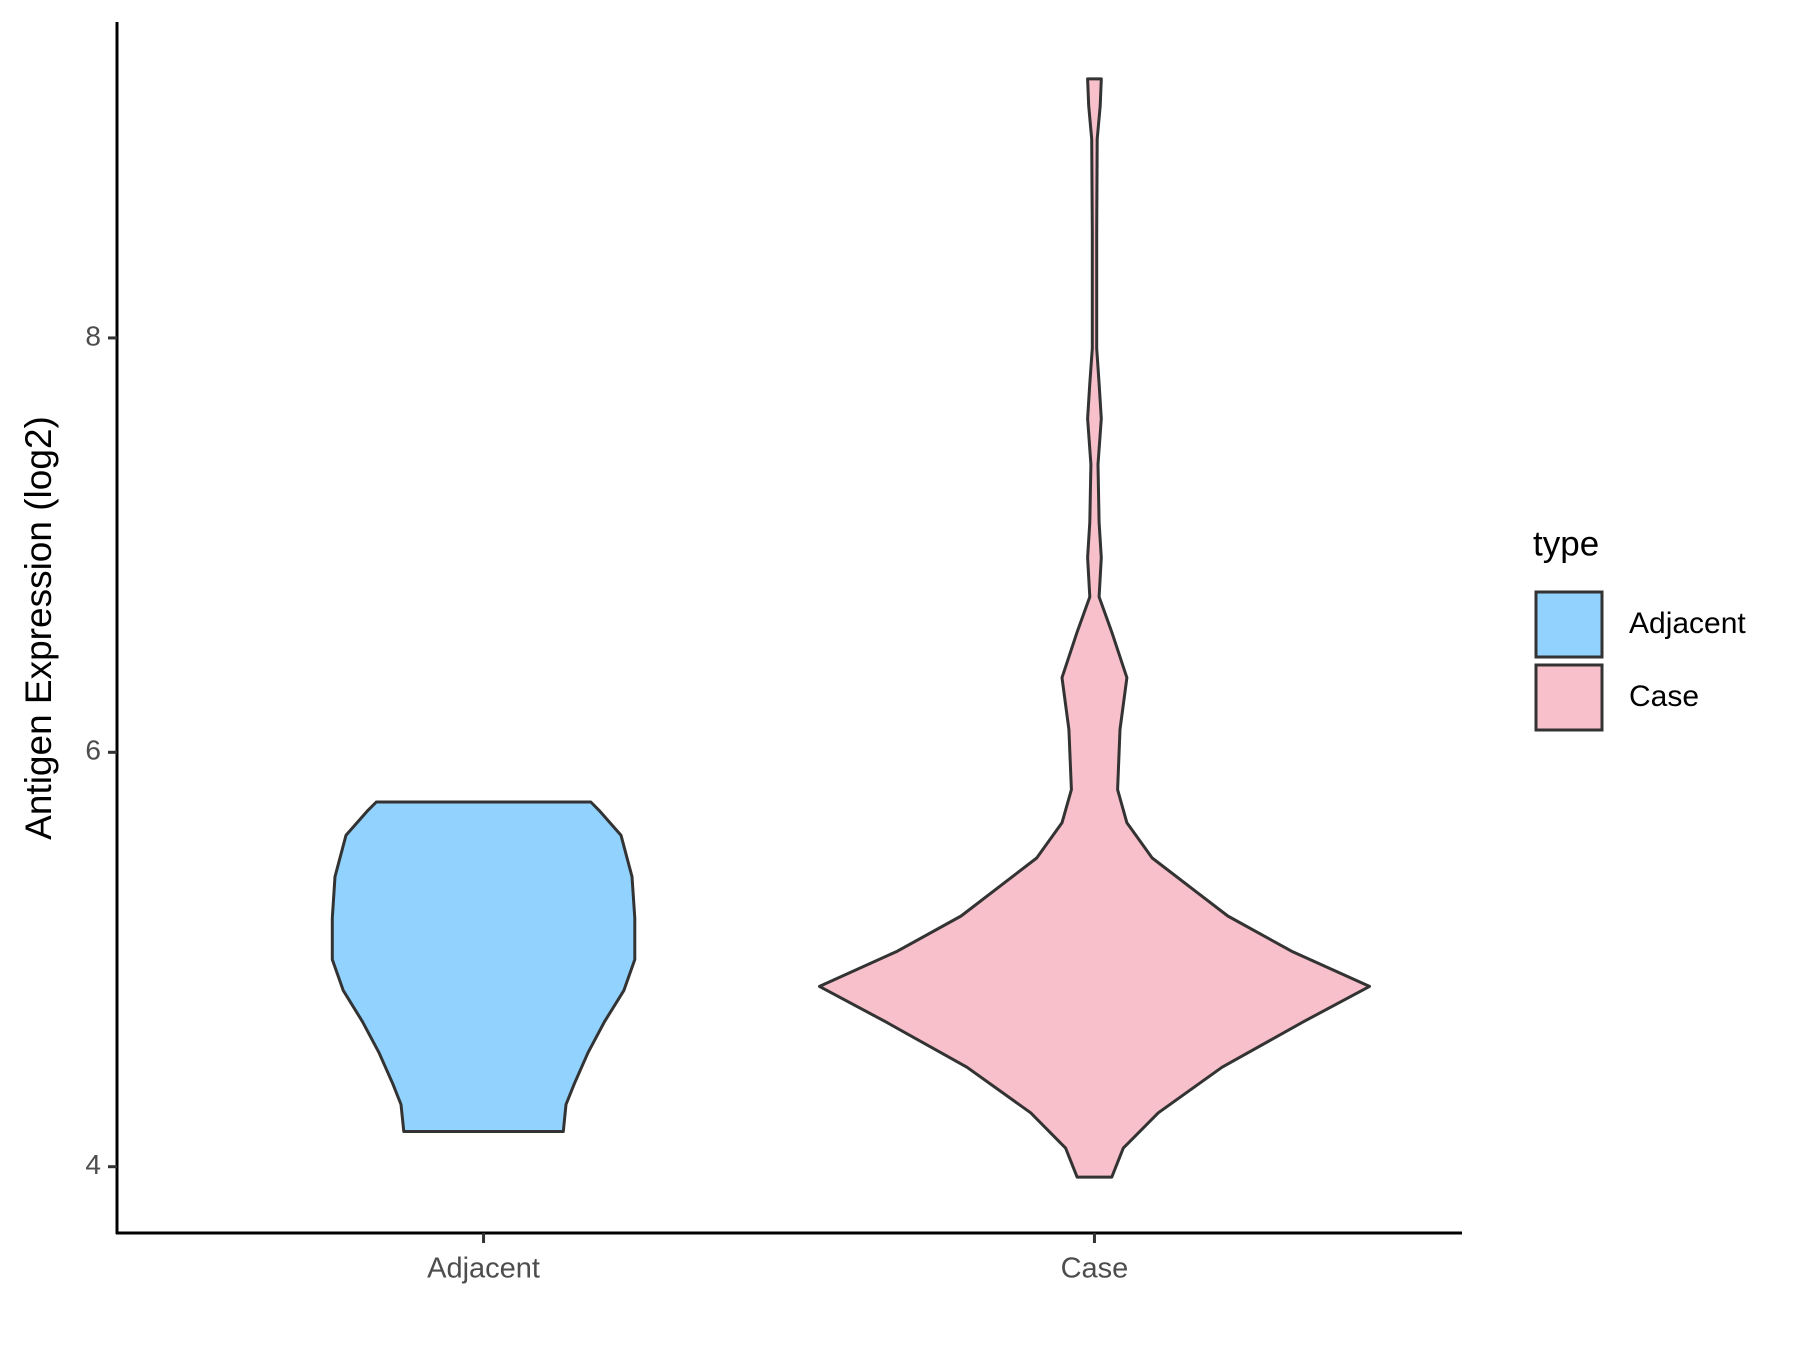 This screenshot has height=1350, width=1800. Describe the element at coordinates (93, 750) in the screenshot. I see `y-tick-label: 6` at that location.